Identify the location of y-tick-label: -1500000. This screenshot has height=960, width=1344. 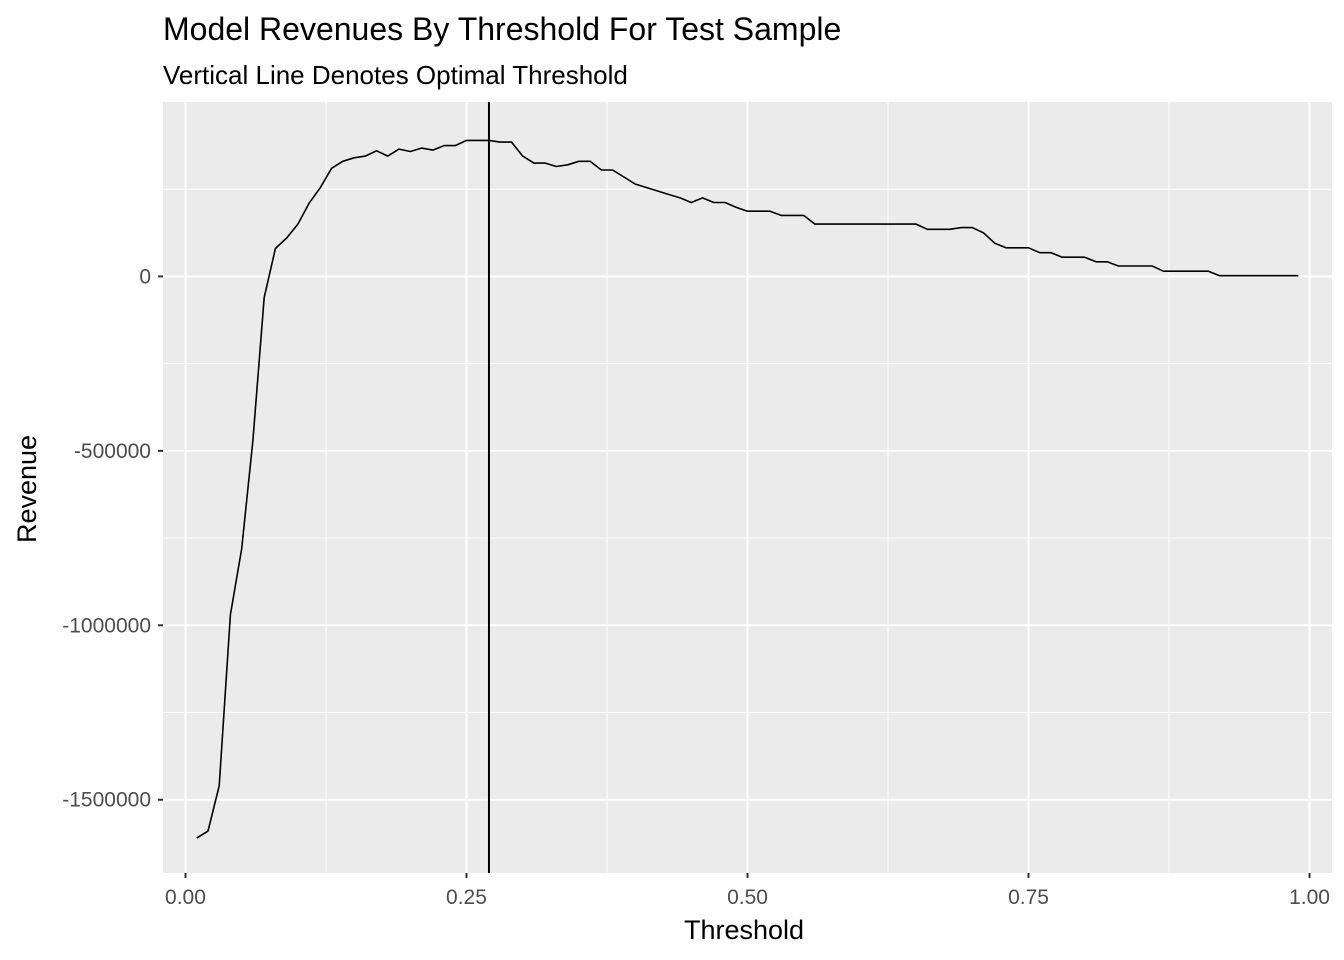
(106, 800).